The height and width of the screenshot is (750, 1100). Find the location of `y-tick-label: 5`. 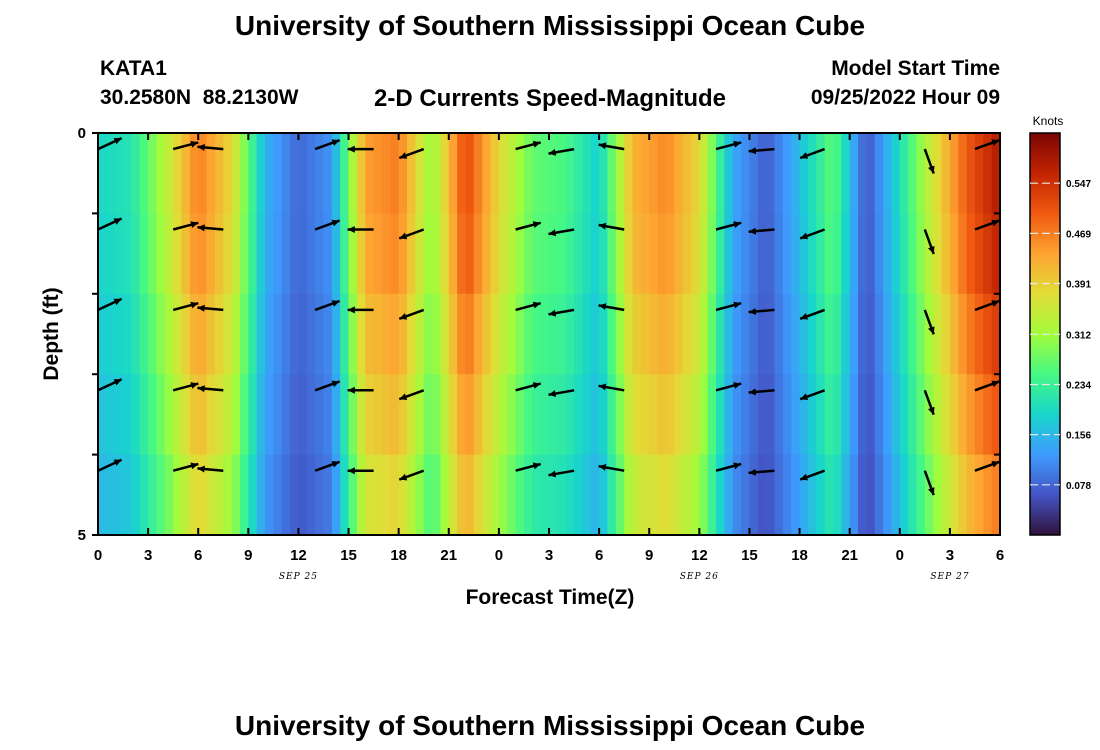

y-tick-label: 5 is located at coordinates (82, 535).